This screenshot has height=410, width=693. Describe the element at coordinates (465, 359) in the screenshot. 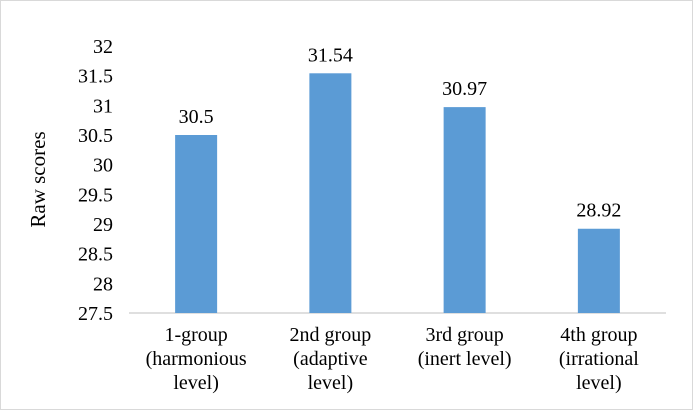

I see `x-category-label-line: (inert level)` at that location.